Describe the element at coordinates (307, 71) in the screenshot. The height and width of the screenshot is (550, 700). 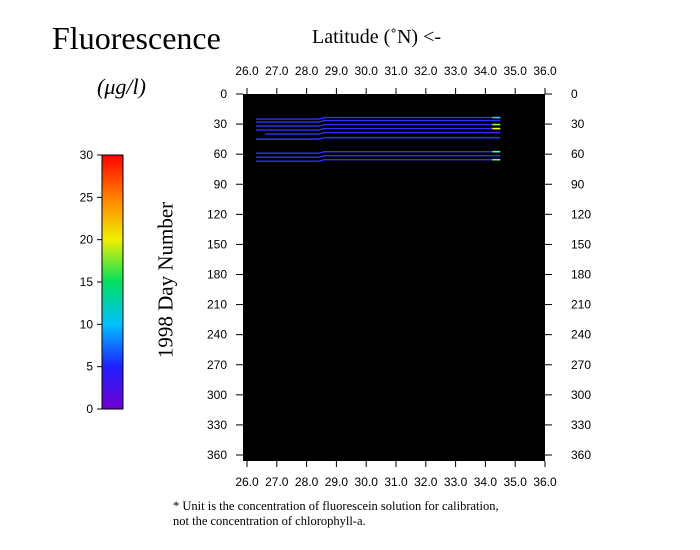
I see `x-tick-label-top: 28.0` at that location.